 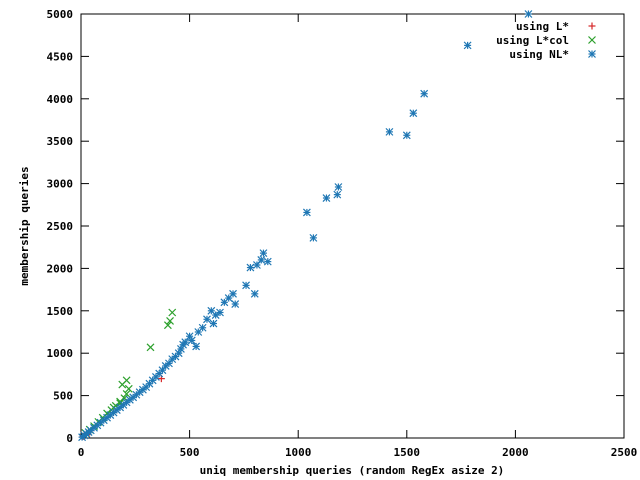 I want to click on y-tick-label: 2500, so click(x=60, y=226).